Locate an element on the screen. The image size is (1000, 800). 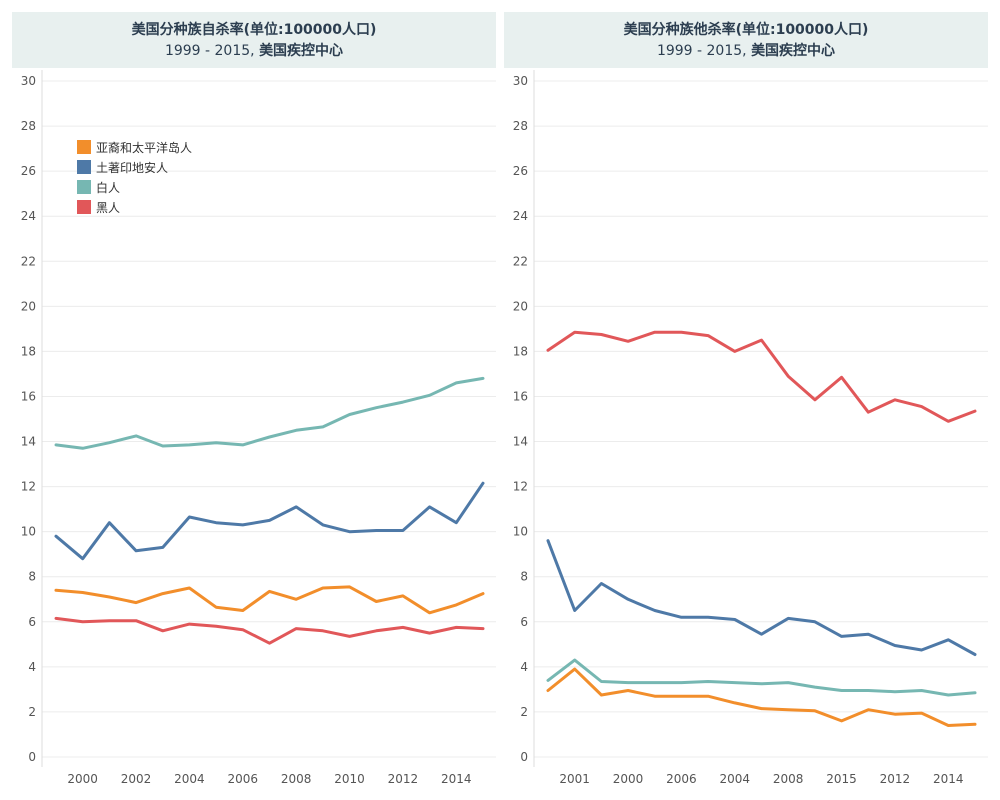
right-ytick-label: 8 is located at coordinates (524, 577).